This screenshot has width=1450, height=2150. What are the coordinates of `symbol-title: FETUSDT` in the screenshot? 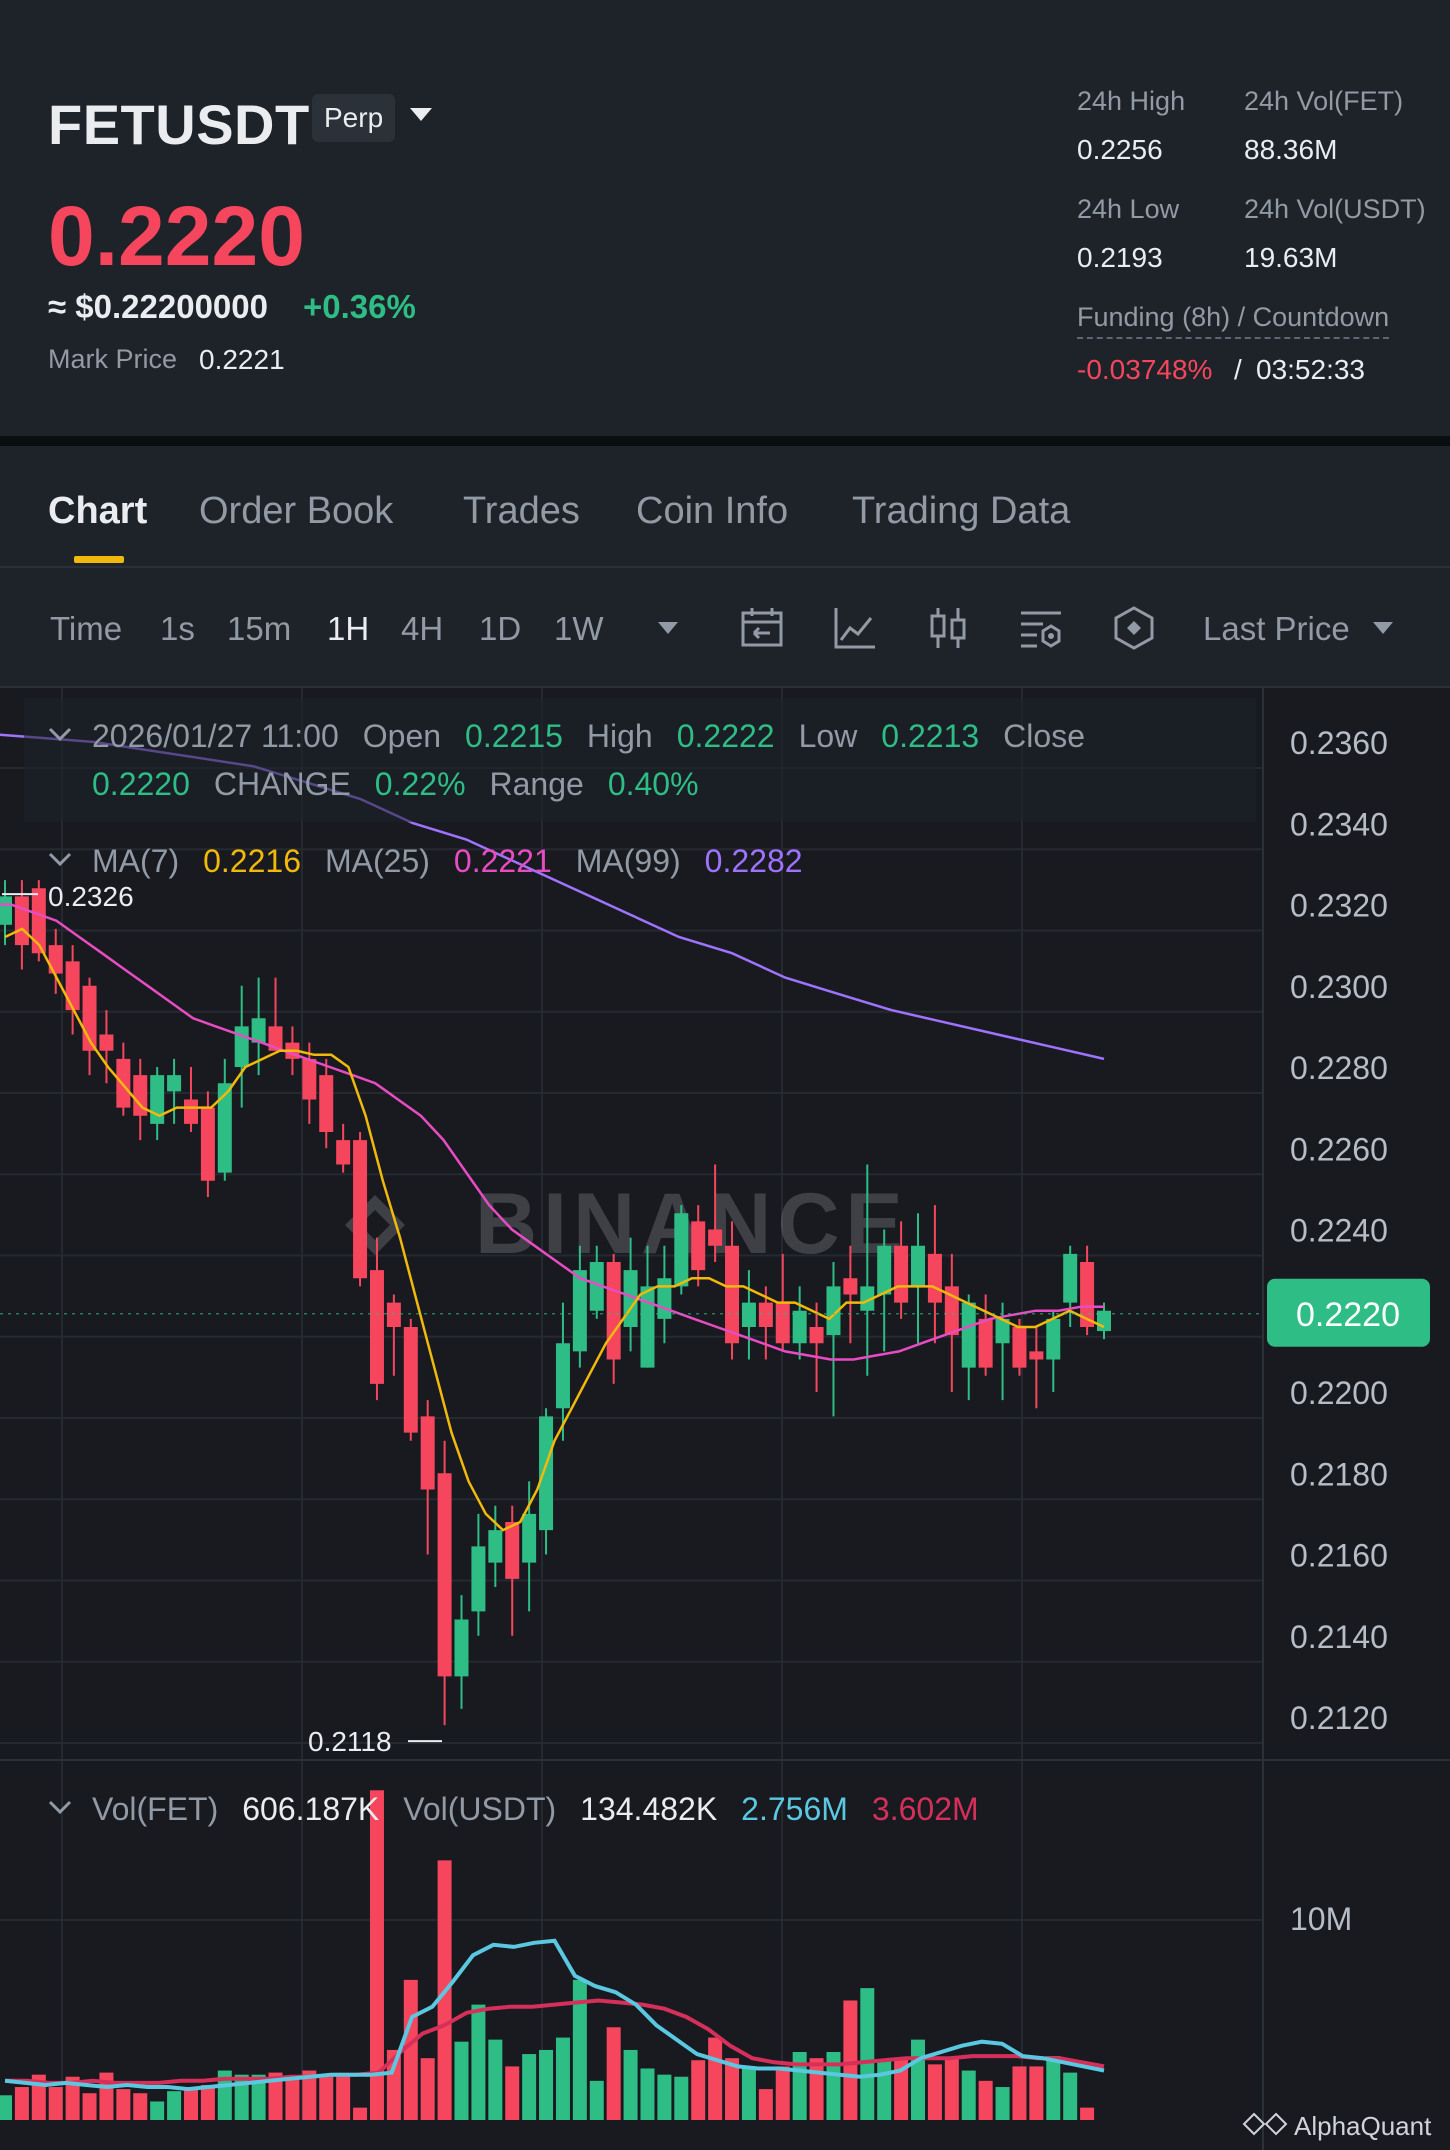 It's located at (179, 124).